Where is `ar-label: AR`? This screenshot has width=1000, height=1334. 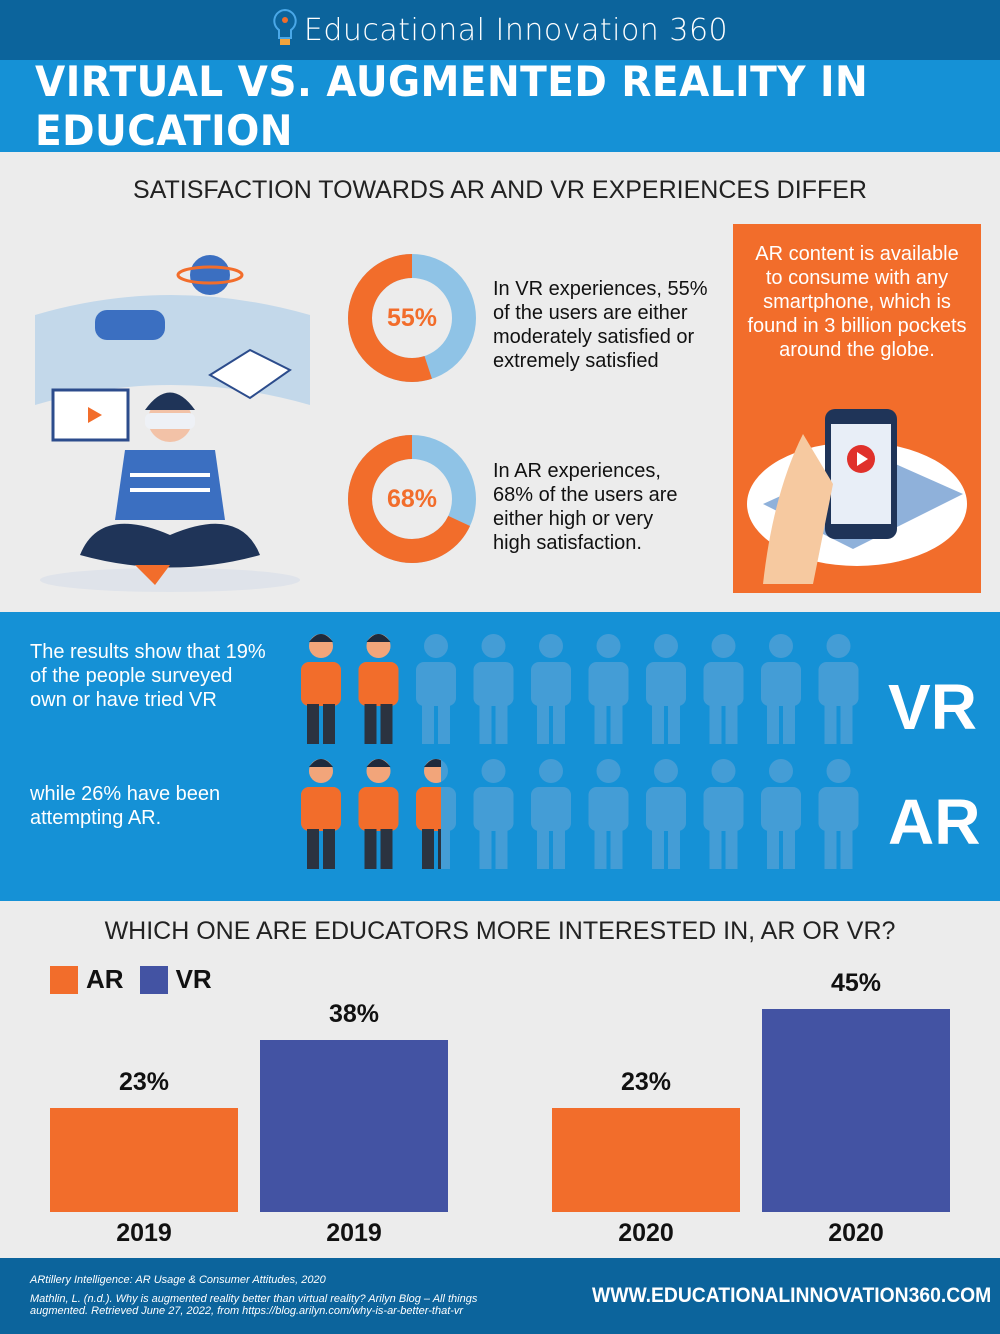 ar-label: AR is located at coordinates (934, 822).